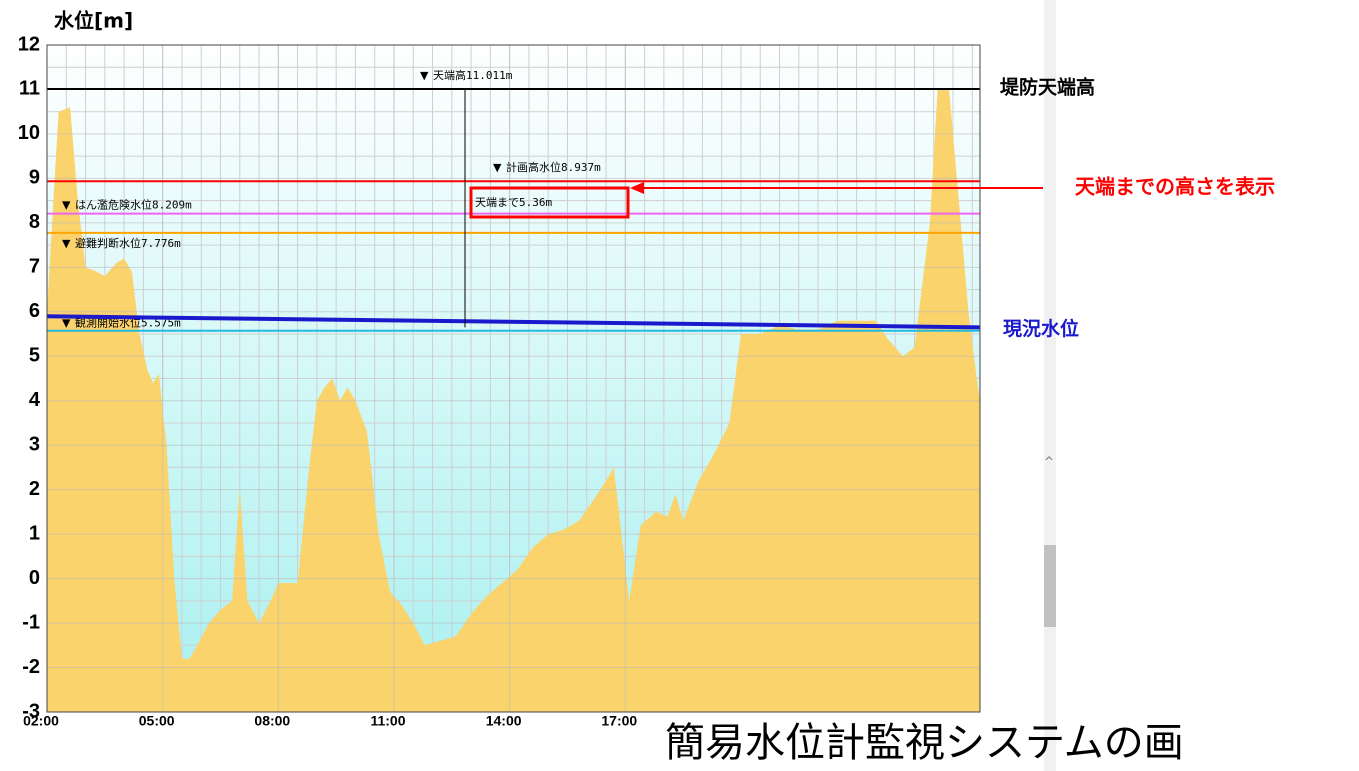 The image size is (1359, 771). Describe the element at coordinates (35, 400) in the screenshot. I see `y-tick-label: 4` at that location.